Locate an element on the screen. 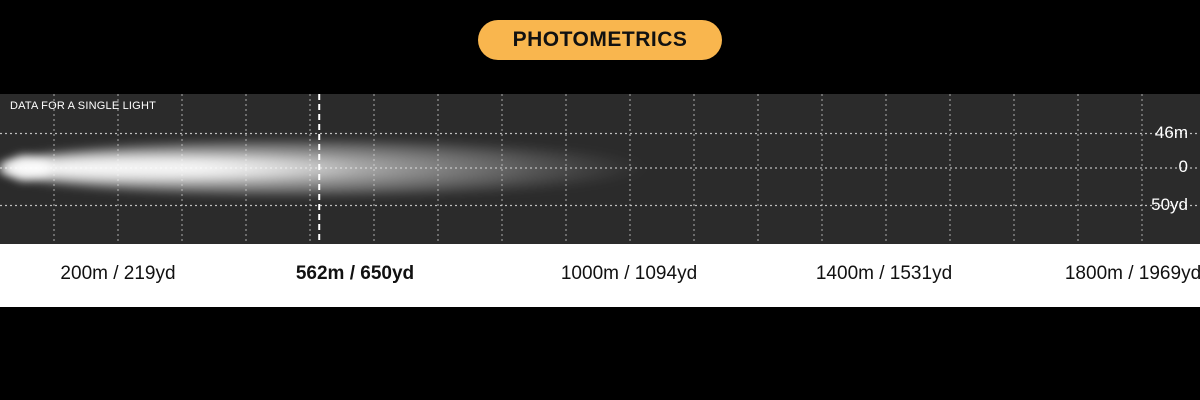 Image resolution: width=1200 pixels, height=400 pixels. lateral-tick-label-2: 50yd is located at coordinates (1169, 204).